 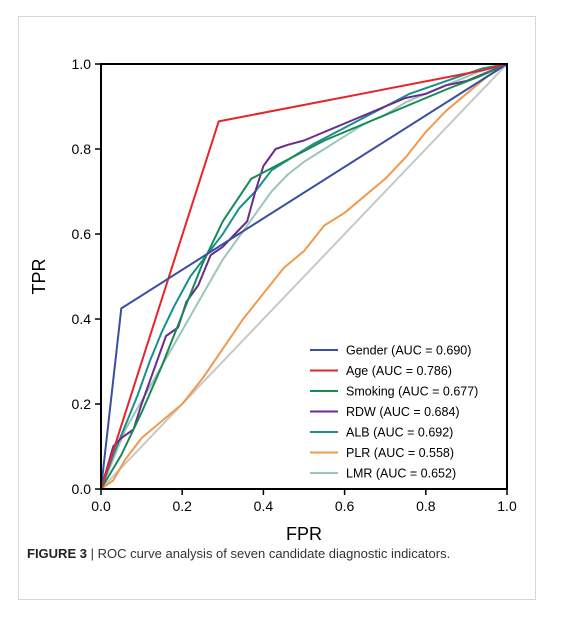 What do you see at coordinates (82, 319) in the screenshot?
I see `y-tick-label: 0.4` at bounding box center [82, 319].